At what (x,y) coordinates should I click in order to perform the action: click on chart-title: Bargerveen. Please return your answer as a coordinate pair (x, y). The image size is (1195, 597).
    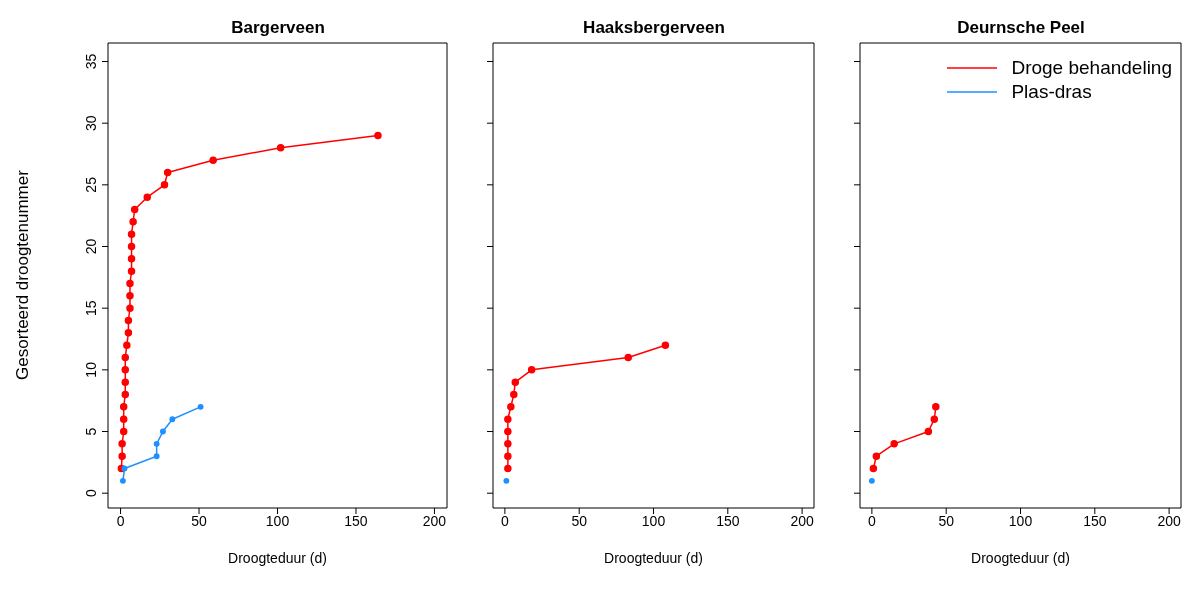
    Looking at the image, I should click on (278, 28).